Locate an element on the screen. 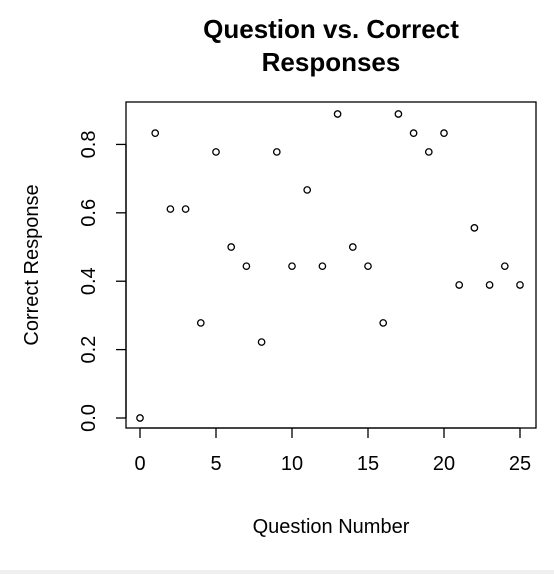 This screenshot has width=554, height=574. y-tick-label: 0.8 is located at coordinates (89, 145).